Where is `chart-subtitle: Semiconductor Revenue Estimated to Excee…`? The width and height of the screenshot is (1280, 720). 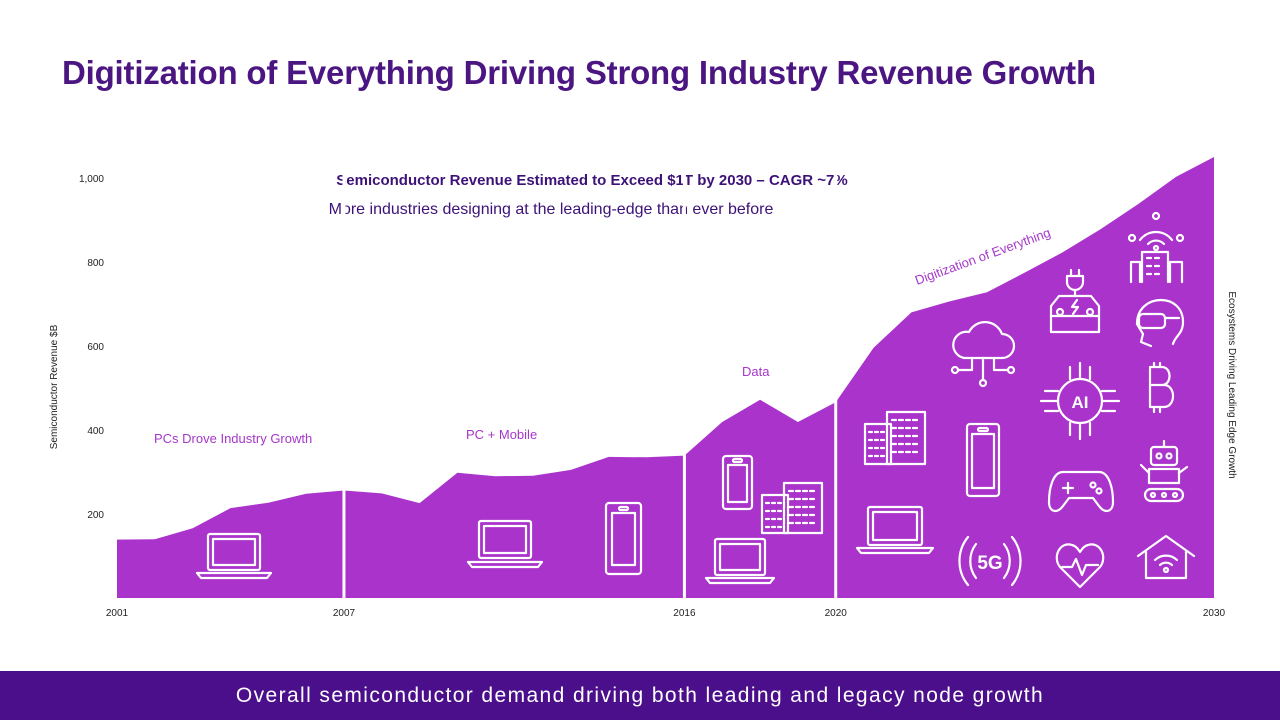 chart-subtitle: Semiconductor Revenue Estimated to Excee… is located at coordinates (591, 180).